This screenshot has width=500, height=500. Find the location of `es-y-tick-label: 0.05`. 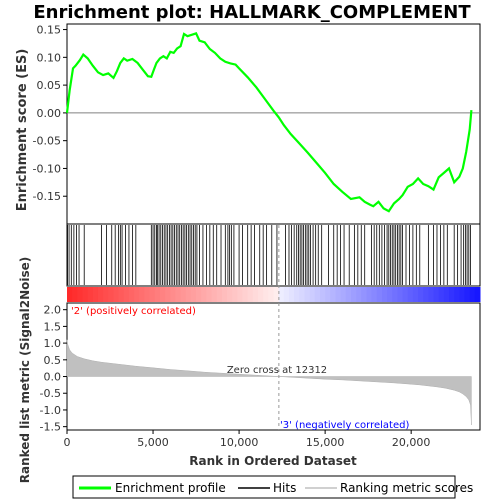

es-y-tick-label: 0.05 is located at coordinates (49, 85).